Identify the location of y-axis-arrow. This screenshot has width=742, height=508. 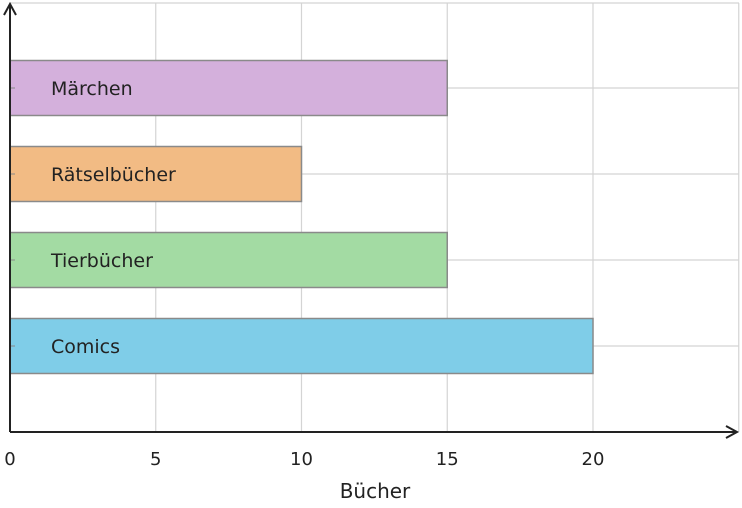
(10, 8).